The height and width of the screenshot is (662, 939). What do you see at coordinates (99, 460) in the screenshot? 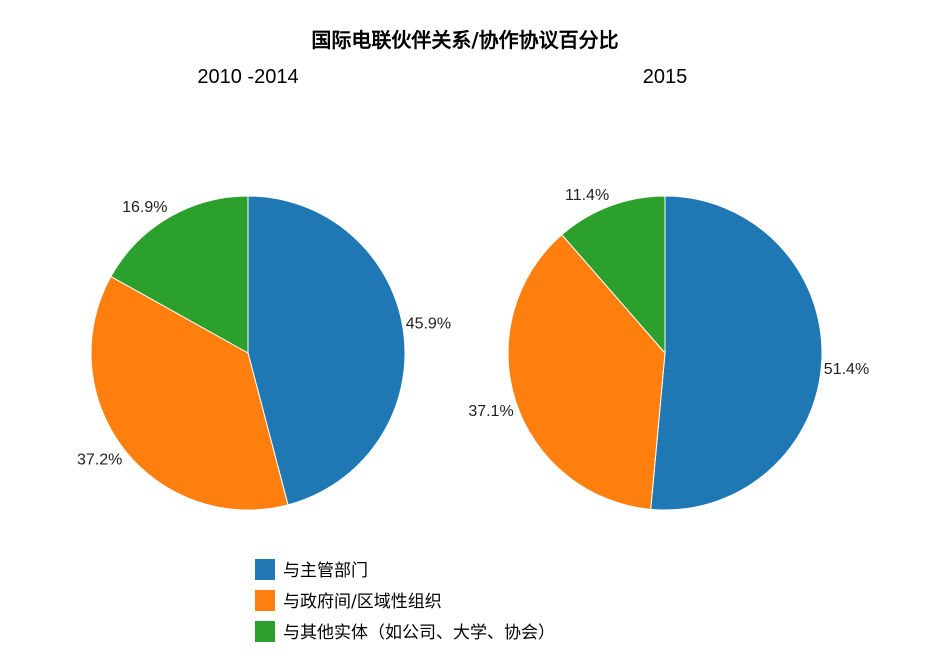
I see `data-label-2010-2014-intergovernmental: 37.2%` at bounding box center [99, 460].